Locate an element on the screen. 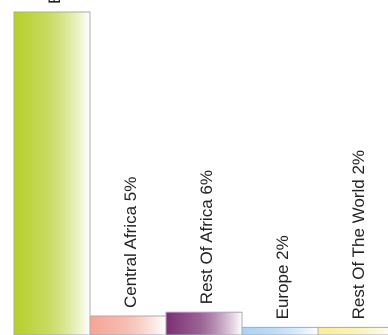 Image resolution: width=388 pixels, height=335 pixels. data-label-central-africa: Central Africa 5% is located at coordinates (130, 242).